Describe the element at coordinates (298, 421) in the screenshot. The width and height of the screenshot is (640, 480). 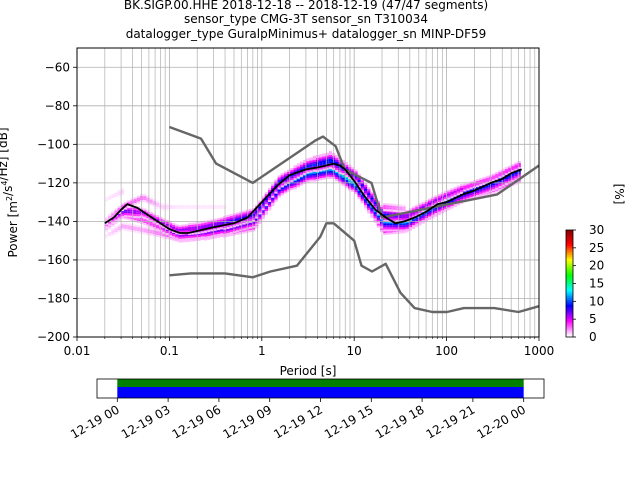
I see `timeline-tick-label: 12-19 12` at that location.